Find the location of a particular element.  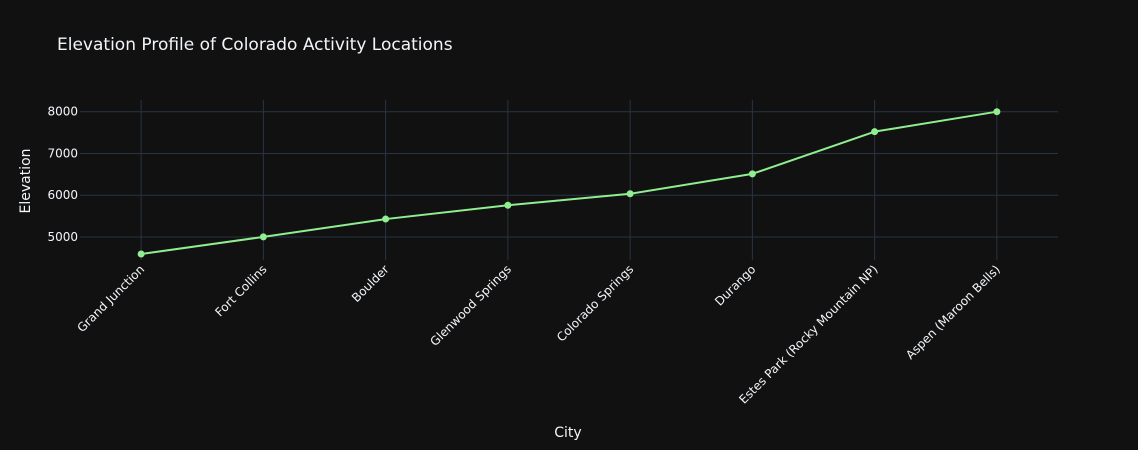

y-axis-title: Elevation is located at coordinates (26, 180).